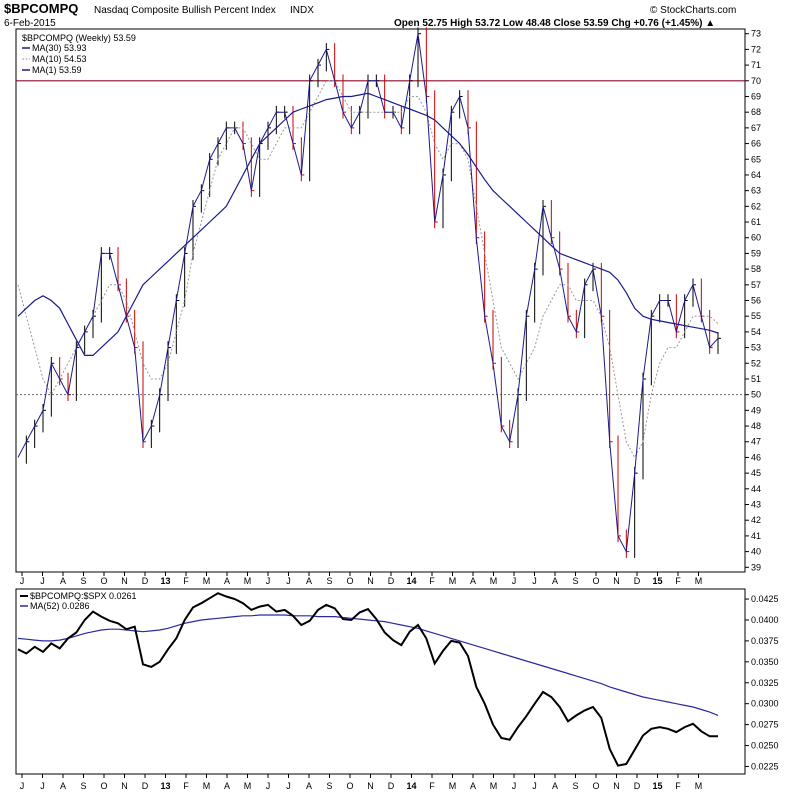  I want to click on main-y-tick-label: 42, so click(756, 520).